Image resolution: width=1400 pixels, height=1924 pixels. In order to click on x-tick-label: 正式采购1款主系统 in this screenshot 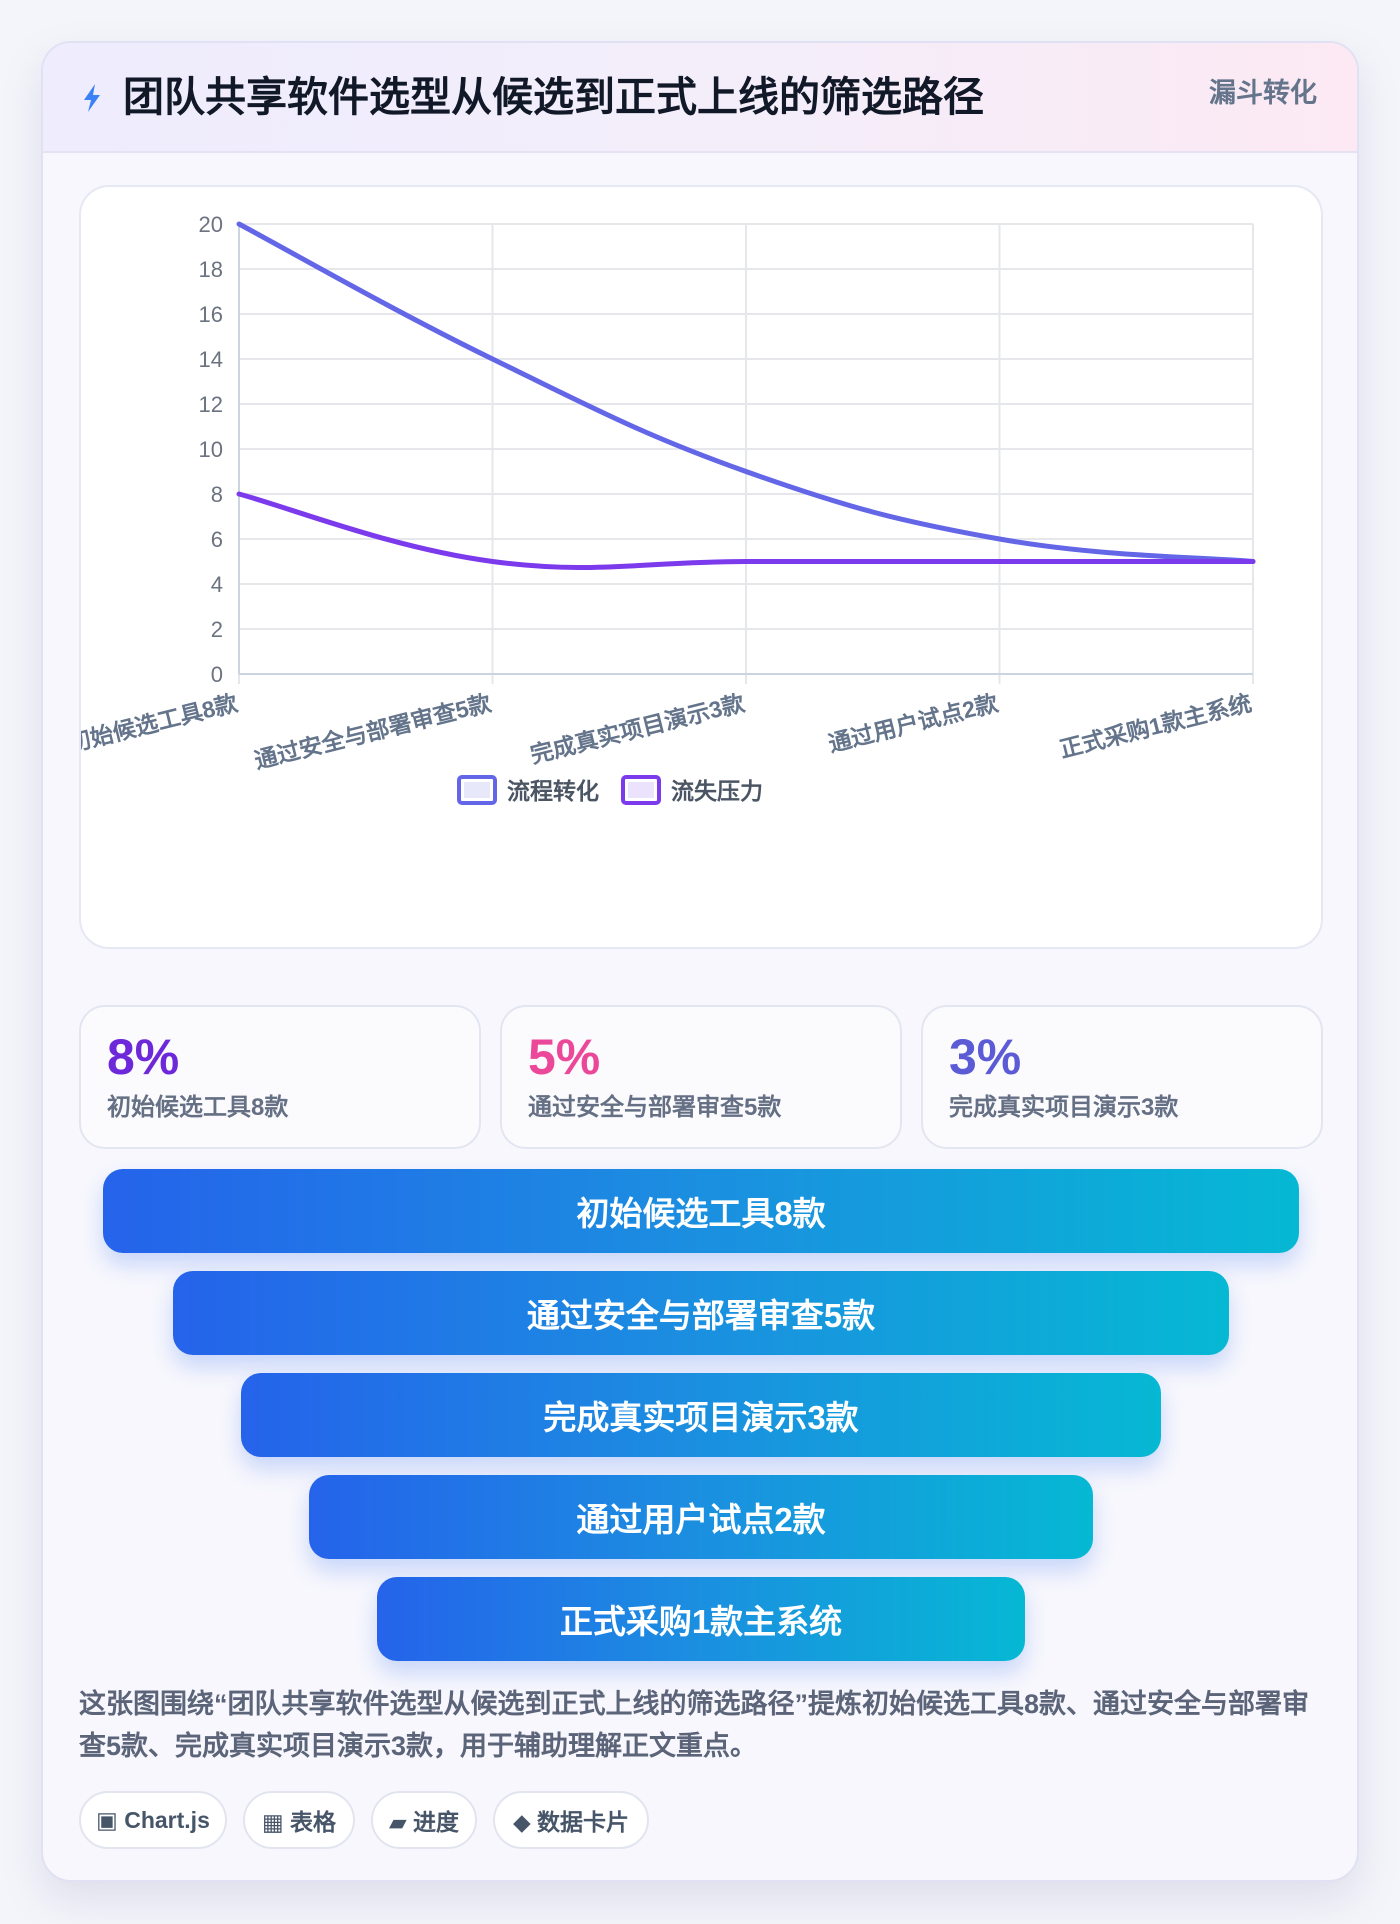, I will do `click(1155, 726)`.